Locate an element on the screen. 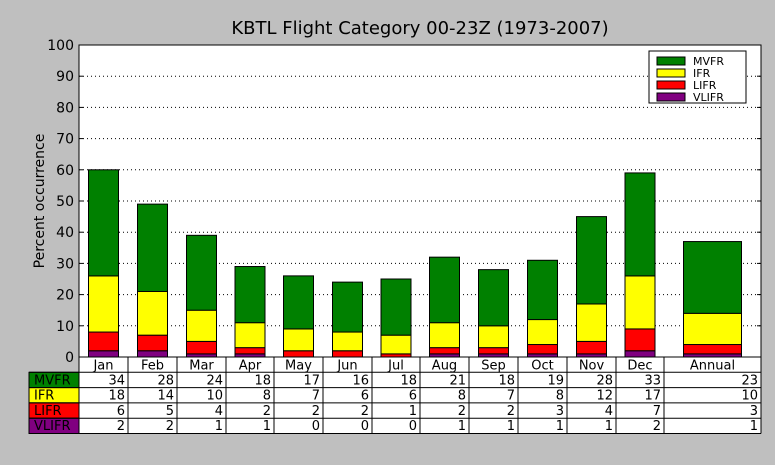  table-header-oct: Oct is located at coordinates (542, 366).